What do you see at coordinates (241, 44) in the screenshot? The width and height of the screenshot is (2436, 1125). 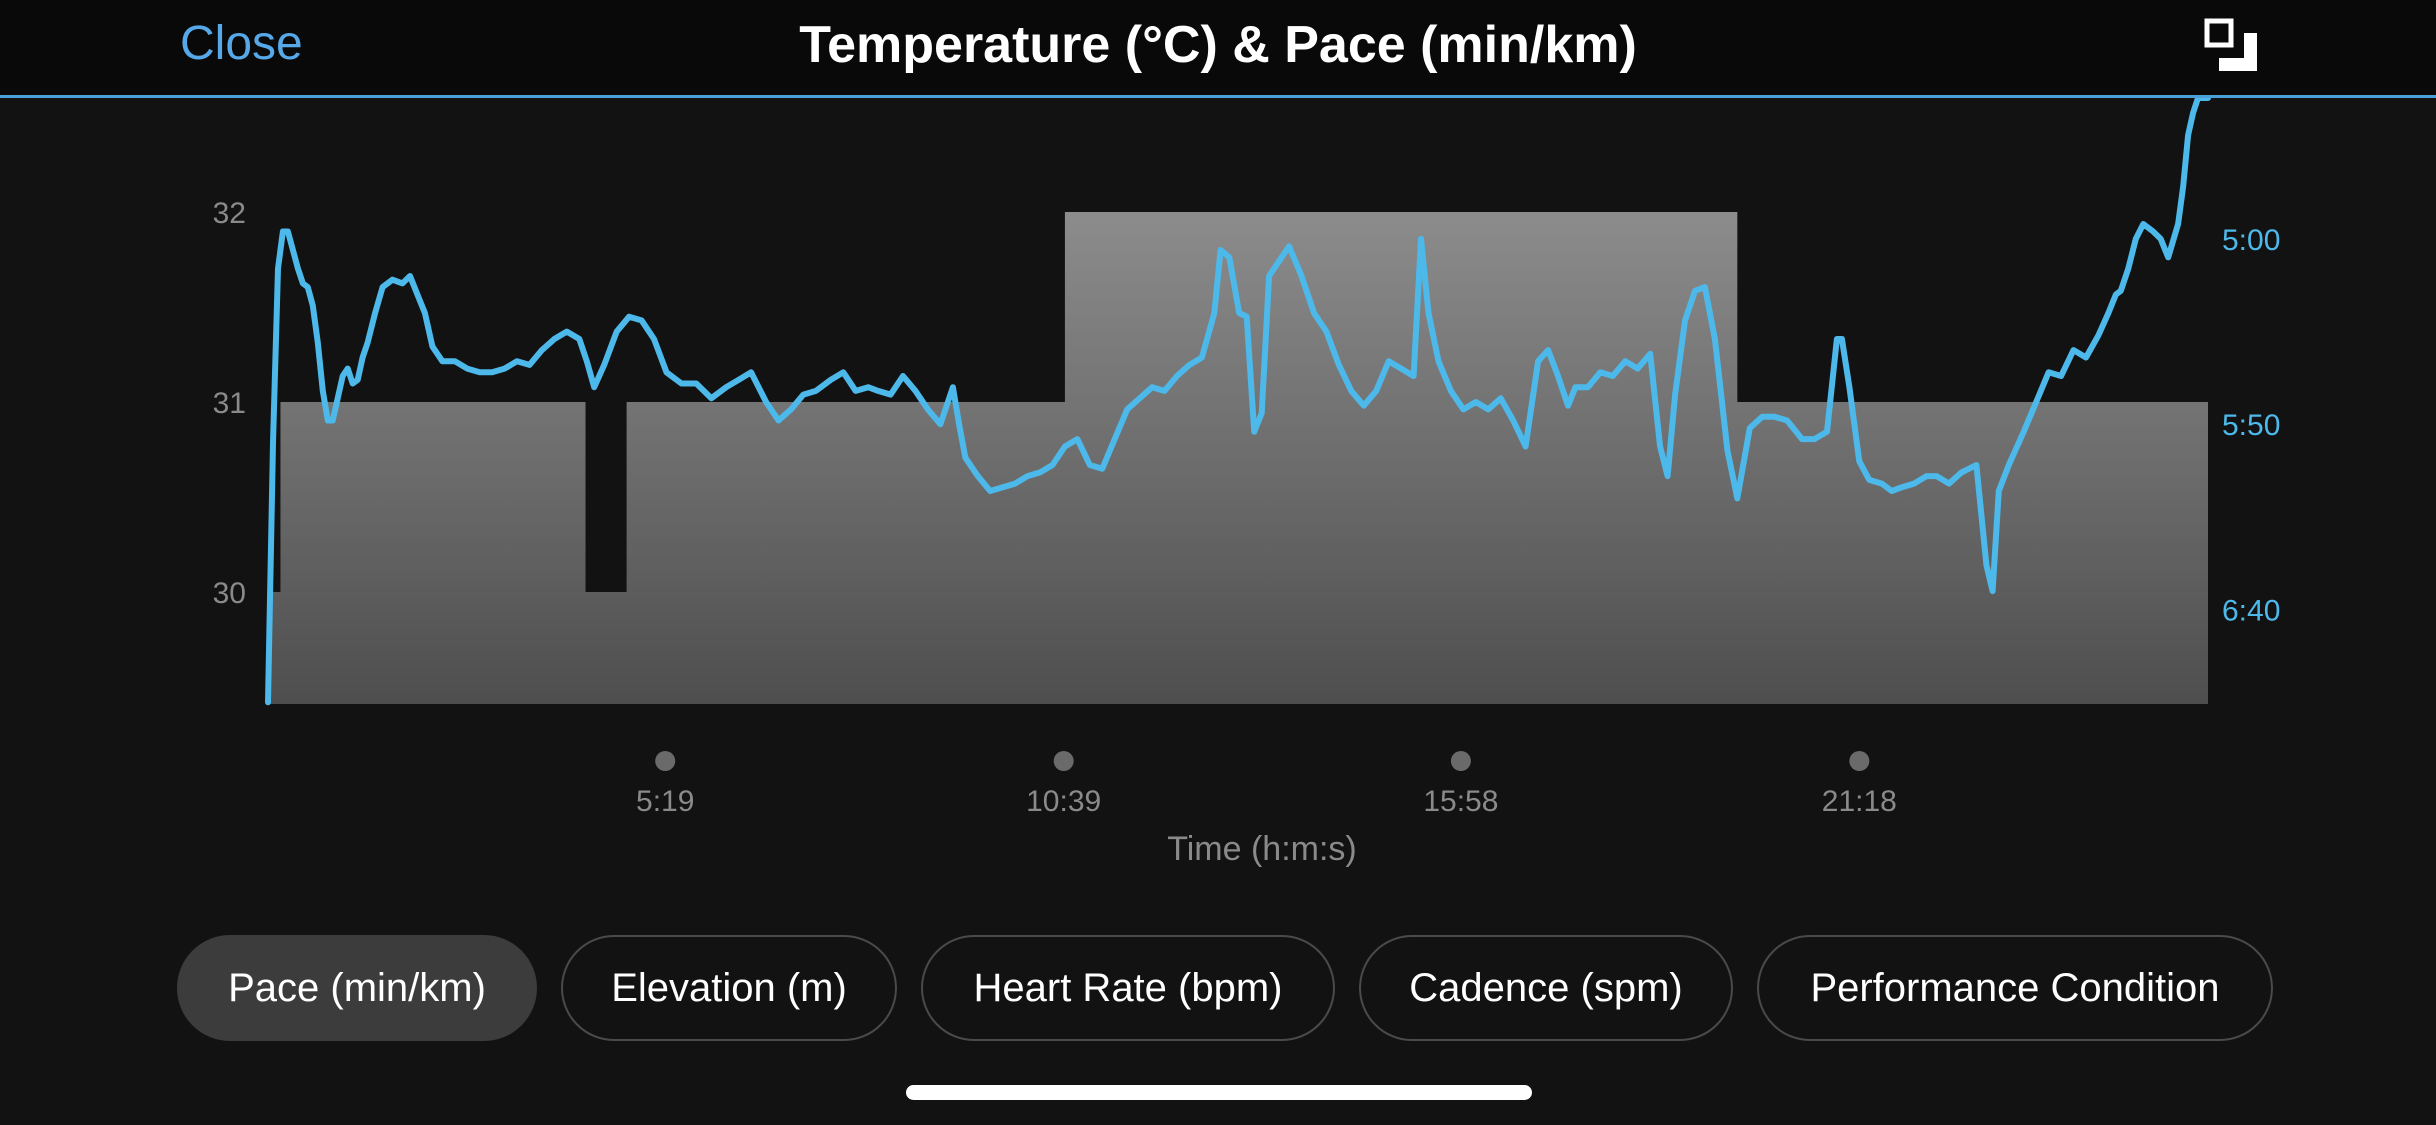 I see `close-button: Close` at bounding box center [241, 44].